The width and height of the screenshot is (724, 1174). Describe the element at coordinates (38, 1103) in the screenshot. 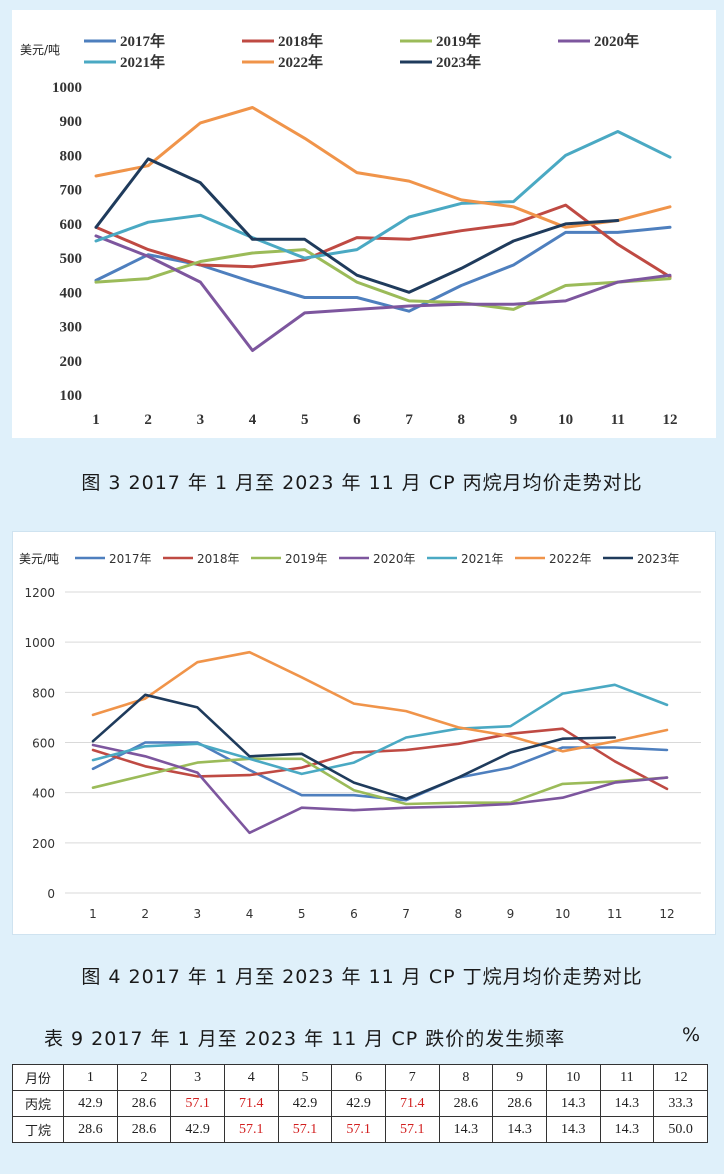

I see `row-label: 丙烷` at that location.